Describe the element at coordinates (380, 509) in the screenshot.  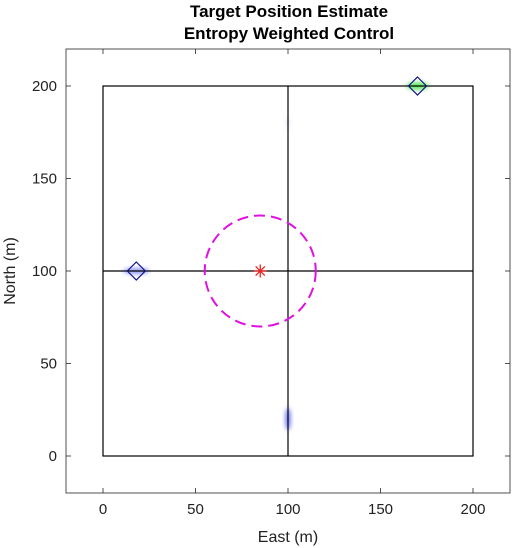
I see `x-tick-label-3: 150` at that location.